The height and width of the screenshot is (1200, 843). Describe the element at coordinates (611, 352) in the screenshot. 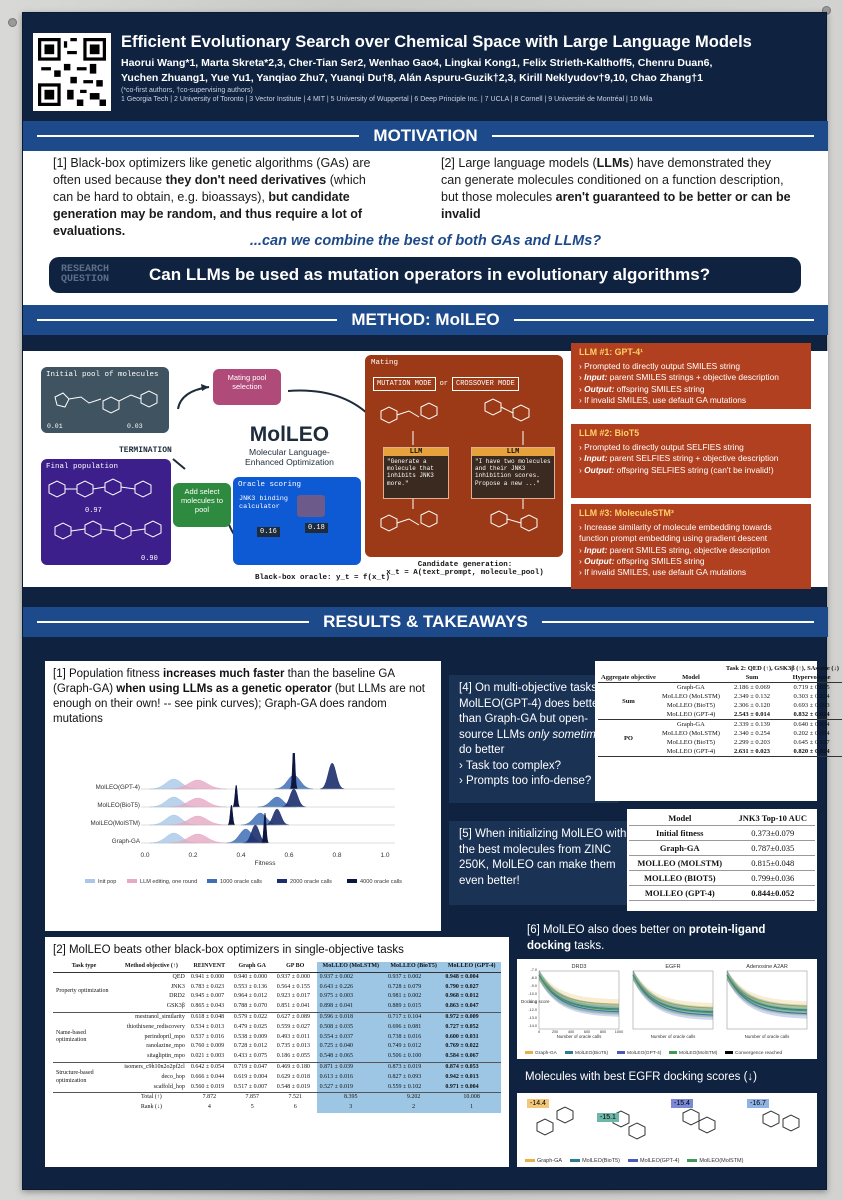

I see `llm-title: LLM #1: GPT-4¹` at that location.